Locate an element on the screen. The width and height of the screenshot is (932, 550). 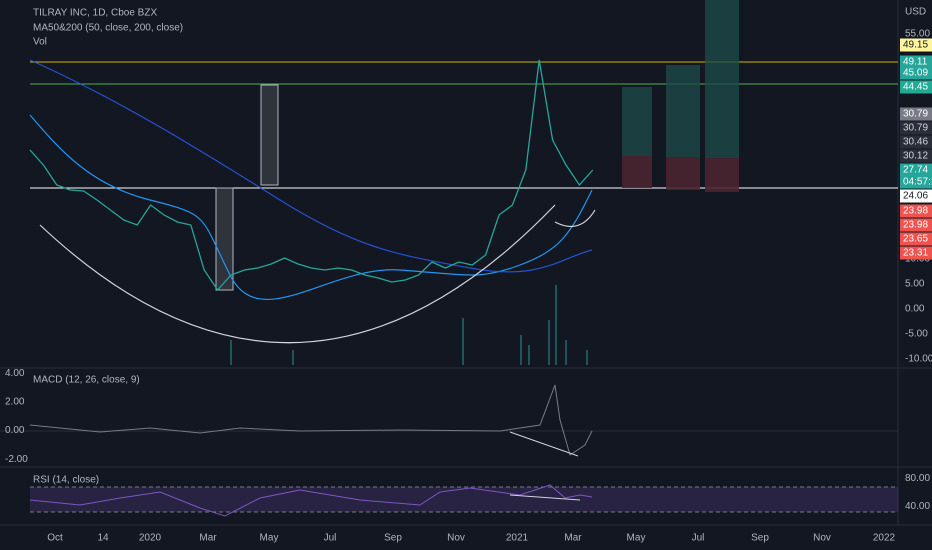
price-tick-label: 5.00 is located at coordinates (915, 284).